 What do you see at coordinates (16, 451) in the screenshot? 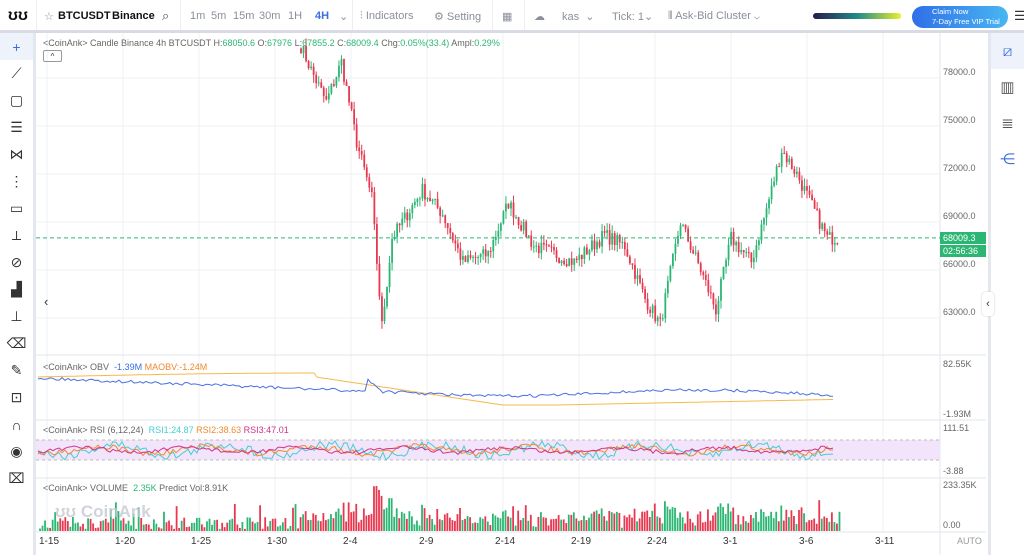
I see `eye-icon: ◉` at bounding box center [16, 451].